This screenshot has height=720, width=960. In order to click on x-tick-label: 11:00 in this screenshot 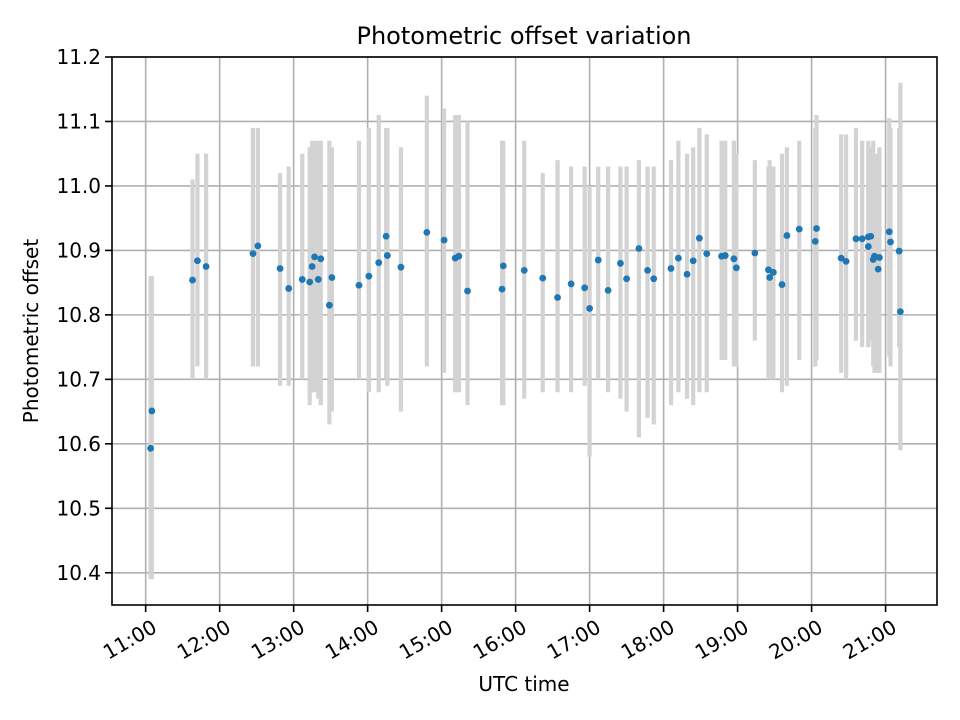, I will do `click(130, 640)`.